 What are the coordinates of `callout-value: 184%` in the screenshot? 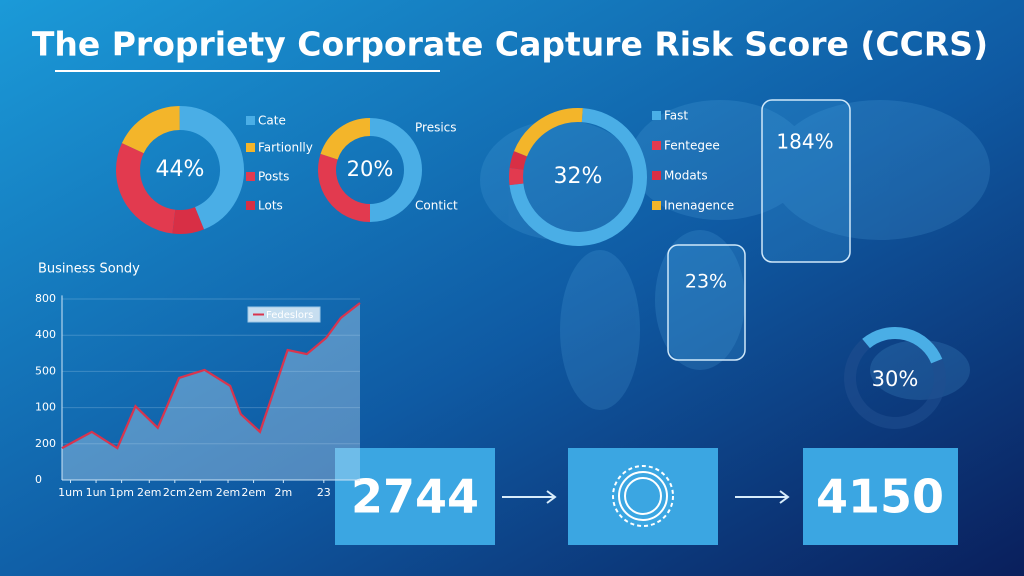 It's located at (804, 142).